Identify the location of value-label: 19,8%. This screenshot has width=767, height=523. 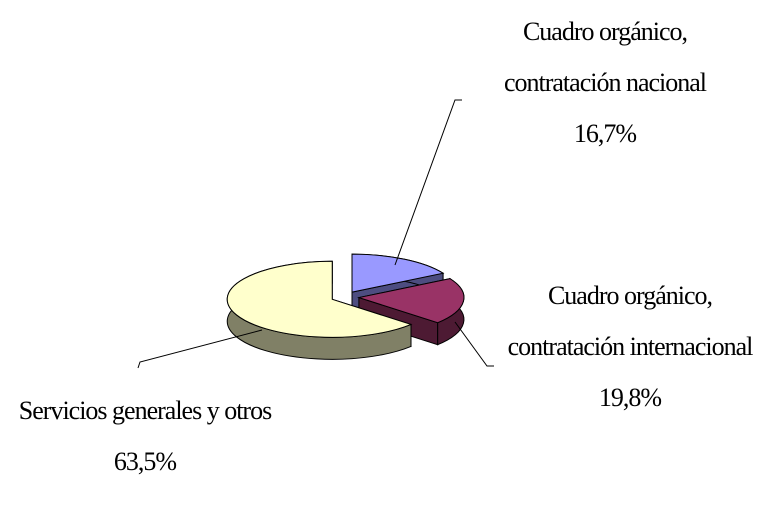
(630, 397).